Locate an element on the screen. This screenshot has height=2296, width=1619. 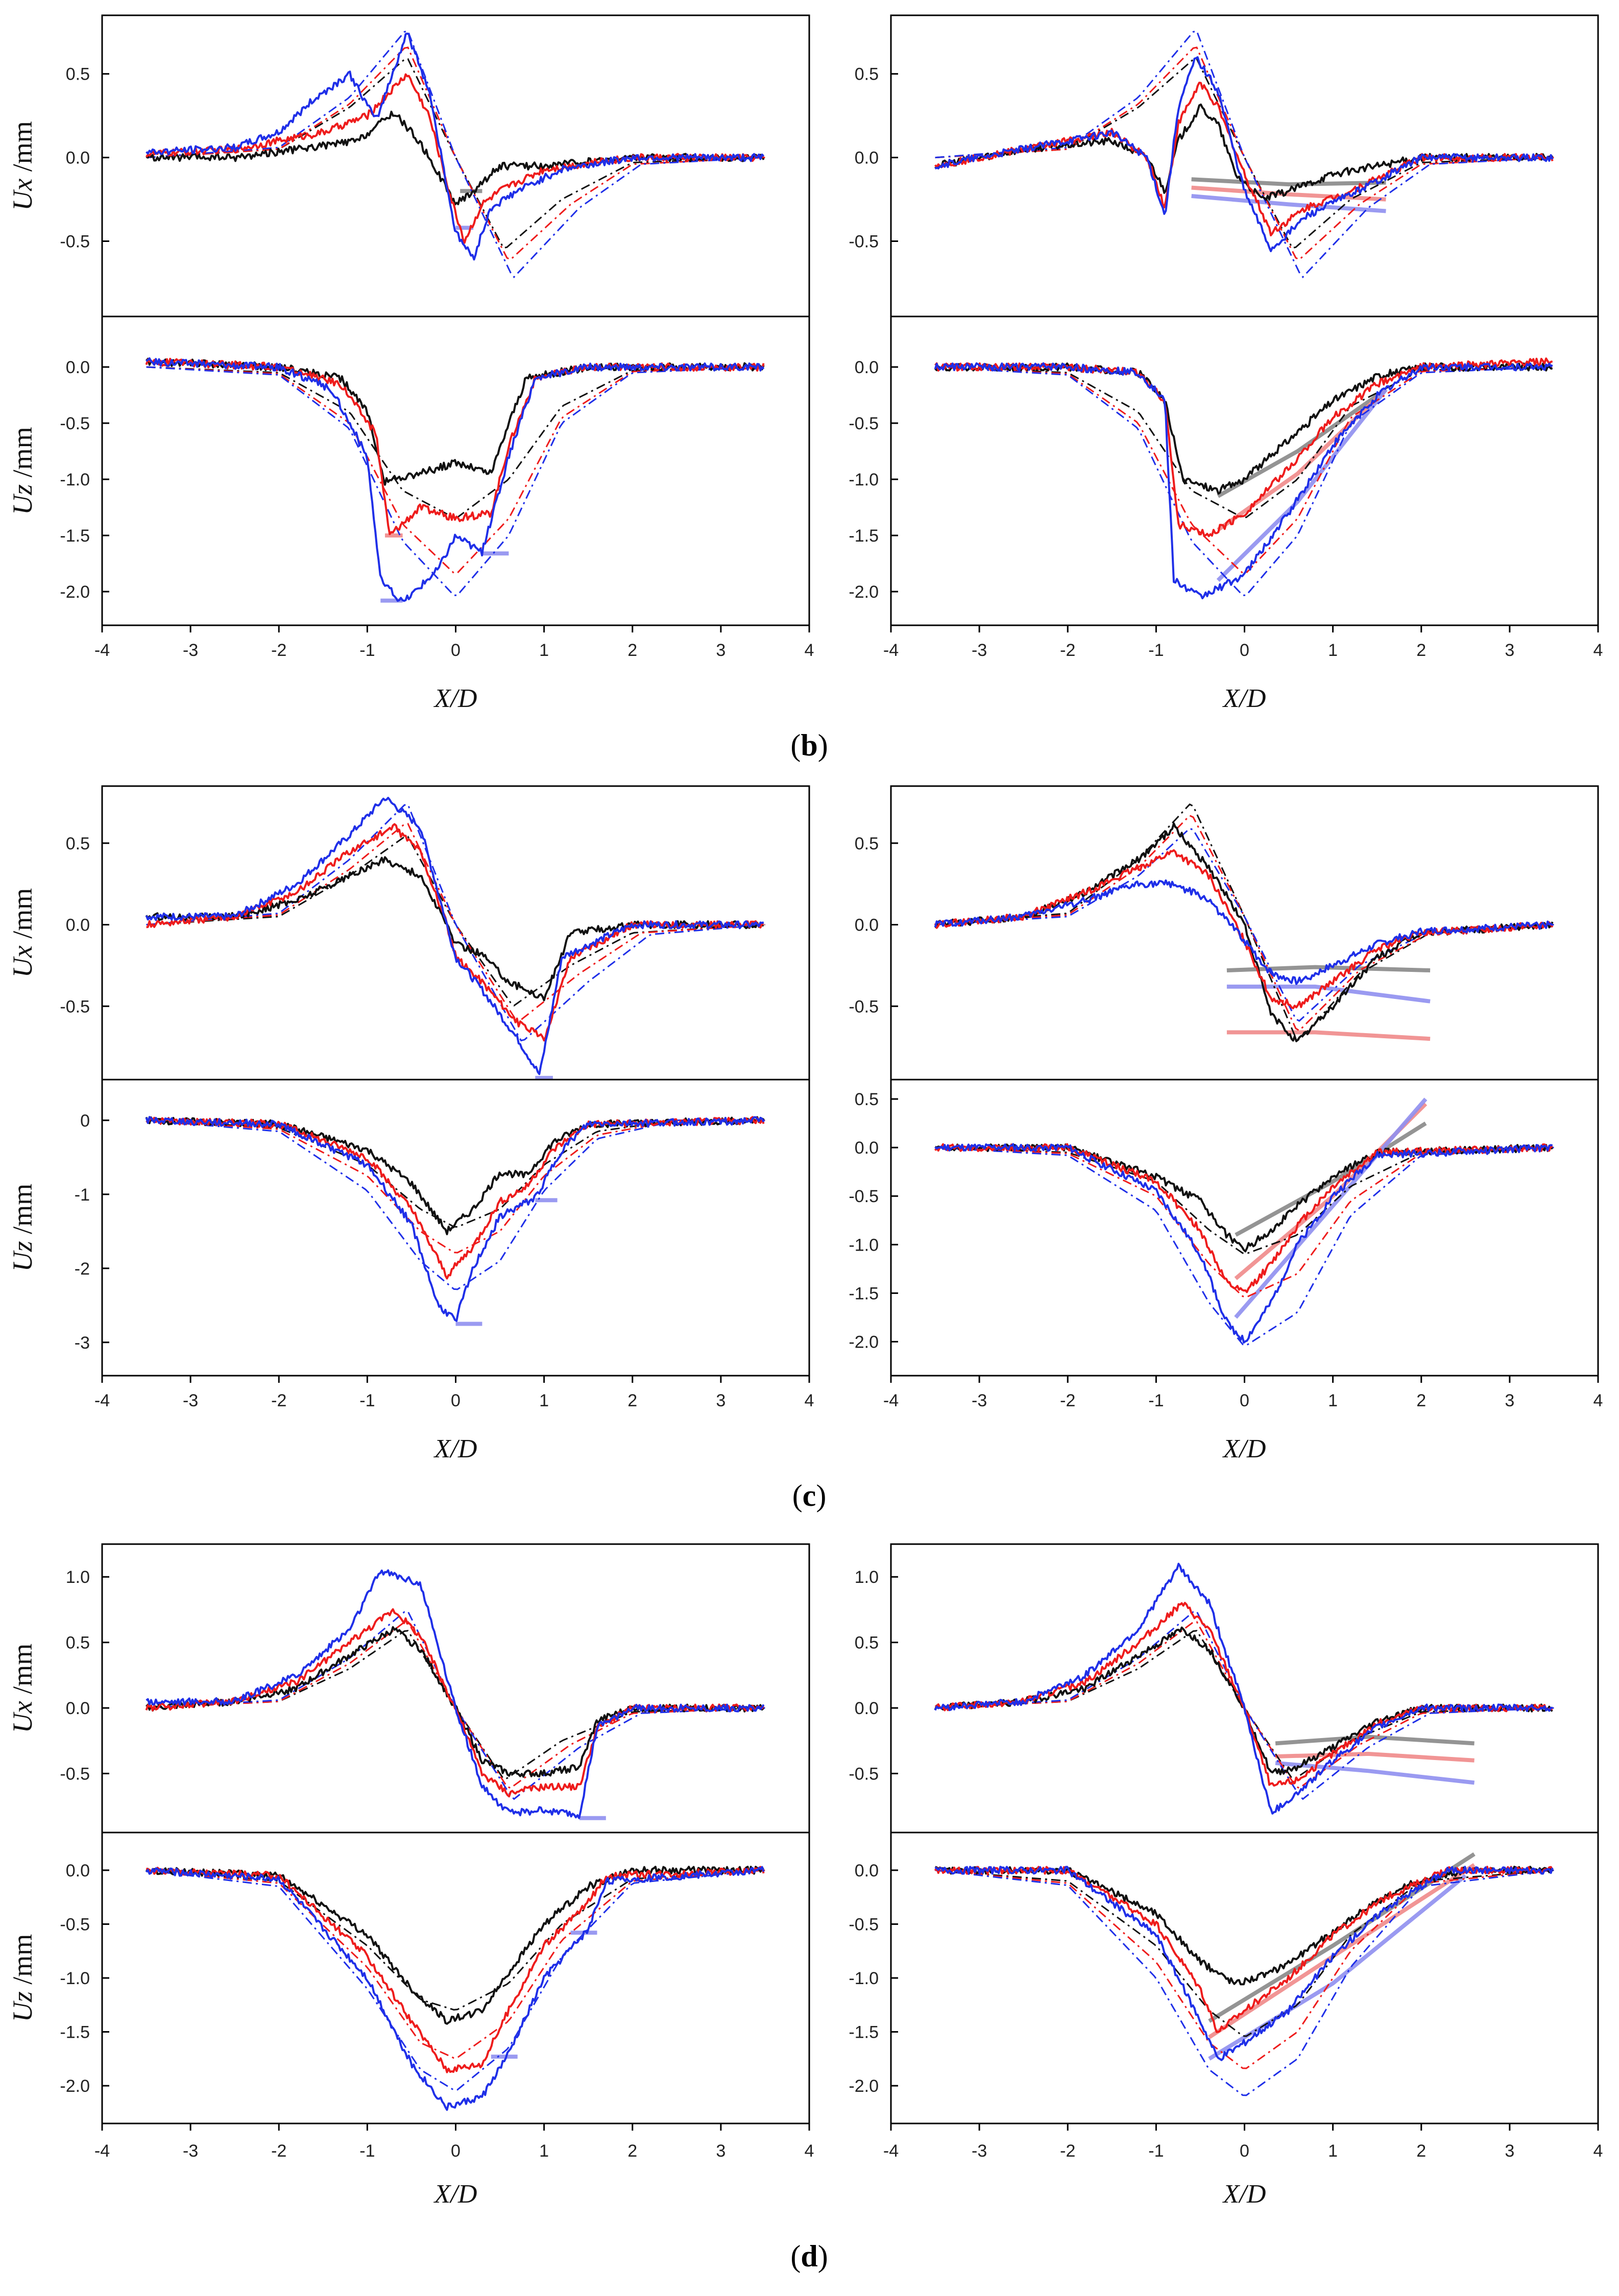
b-right-uz-black-solid-series is located at coordinates (1243, 428).